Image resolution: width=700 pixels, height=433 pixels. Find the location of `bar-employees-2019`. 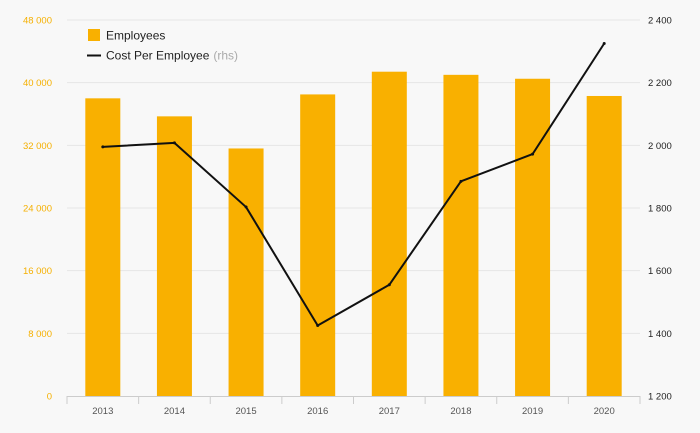

bar-employees-2019 is located at coordinates (533, 237).